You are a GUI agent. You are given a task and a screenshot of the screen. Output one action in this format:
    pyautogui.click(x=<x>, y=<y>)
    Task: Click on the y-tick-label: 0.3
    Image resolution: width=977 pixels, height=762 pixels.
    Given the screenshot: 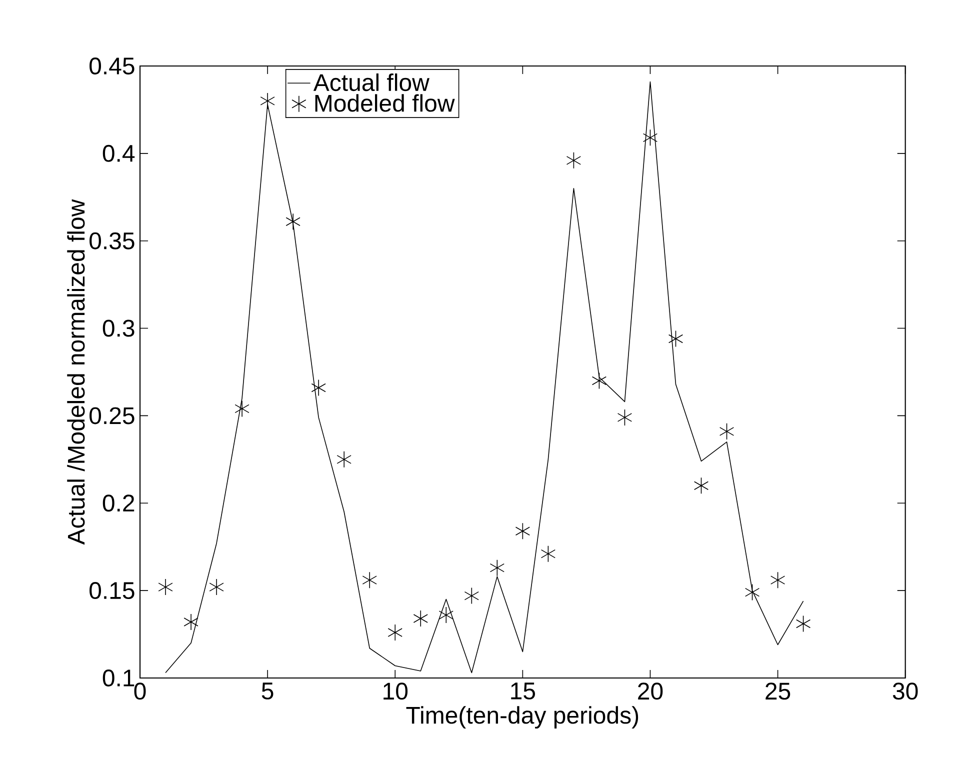 What is the action you would take?
    pyautogui.click(x=118, y=328)
    